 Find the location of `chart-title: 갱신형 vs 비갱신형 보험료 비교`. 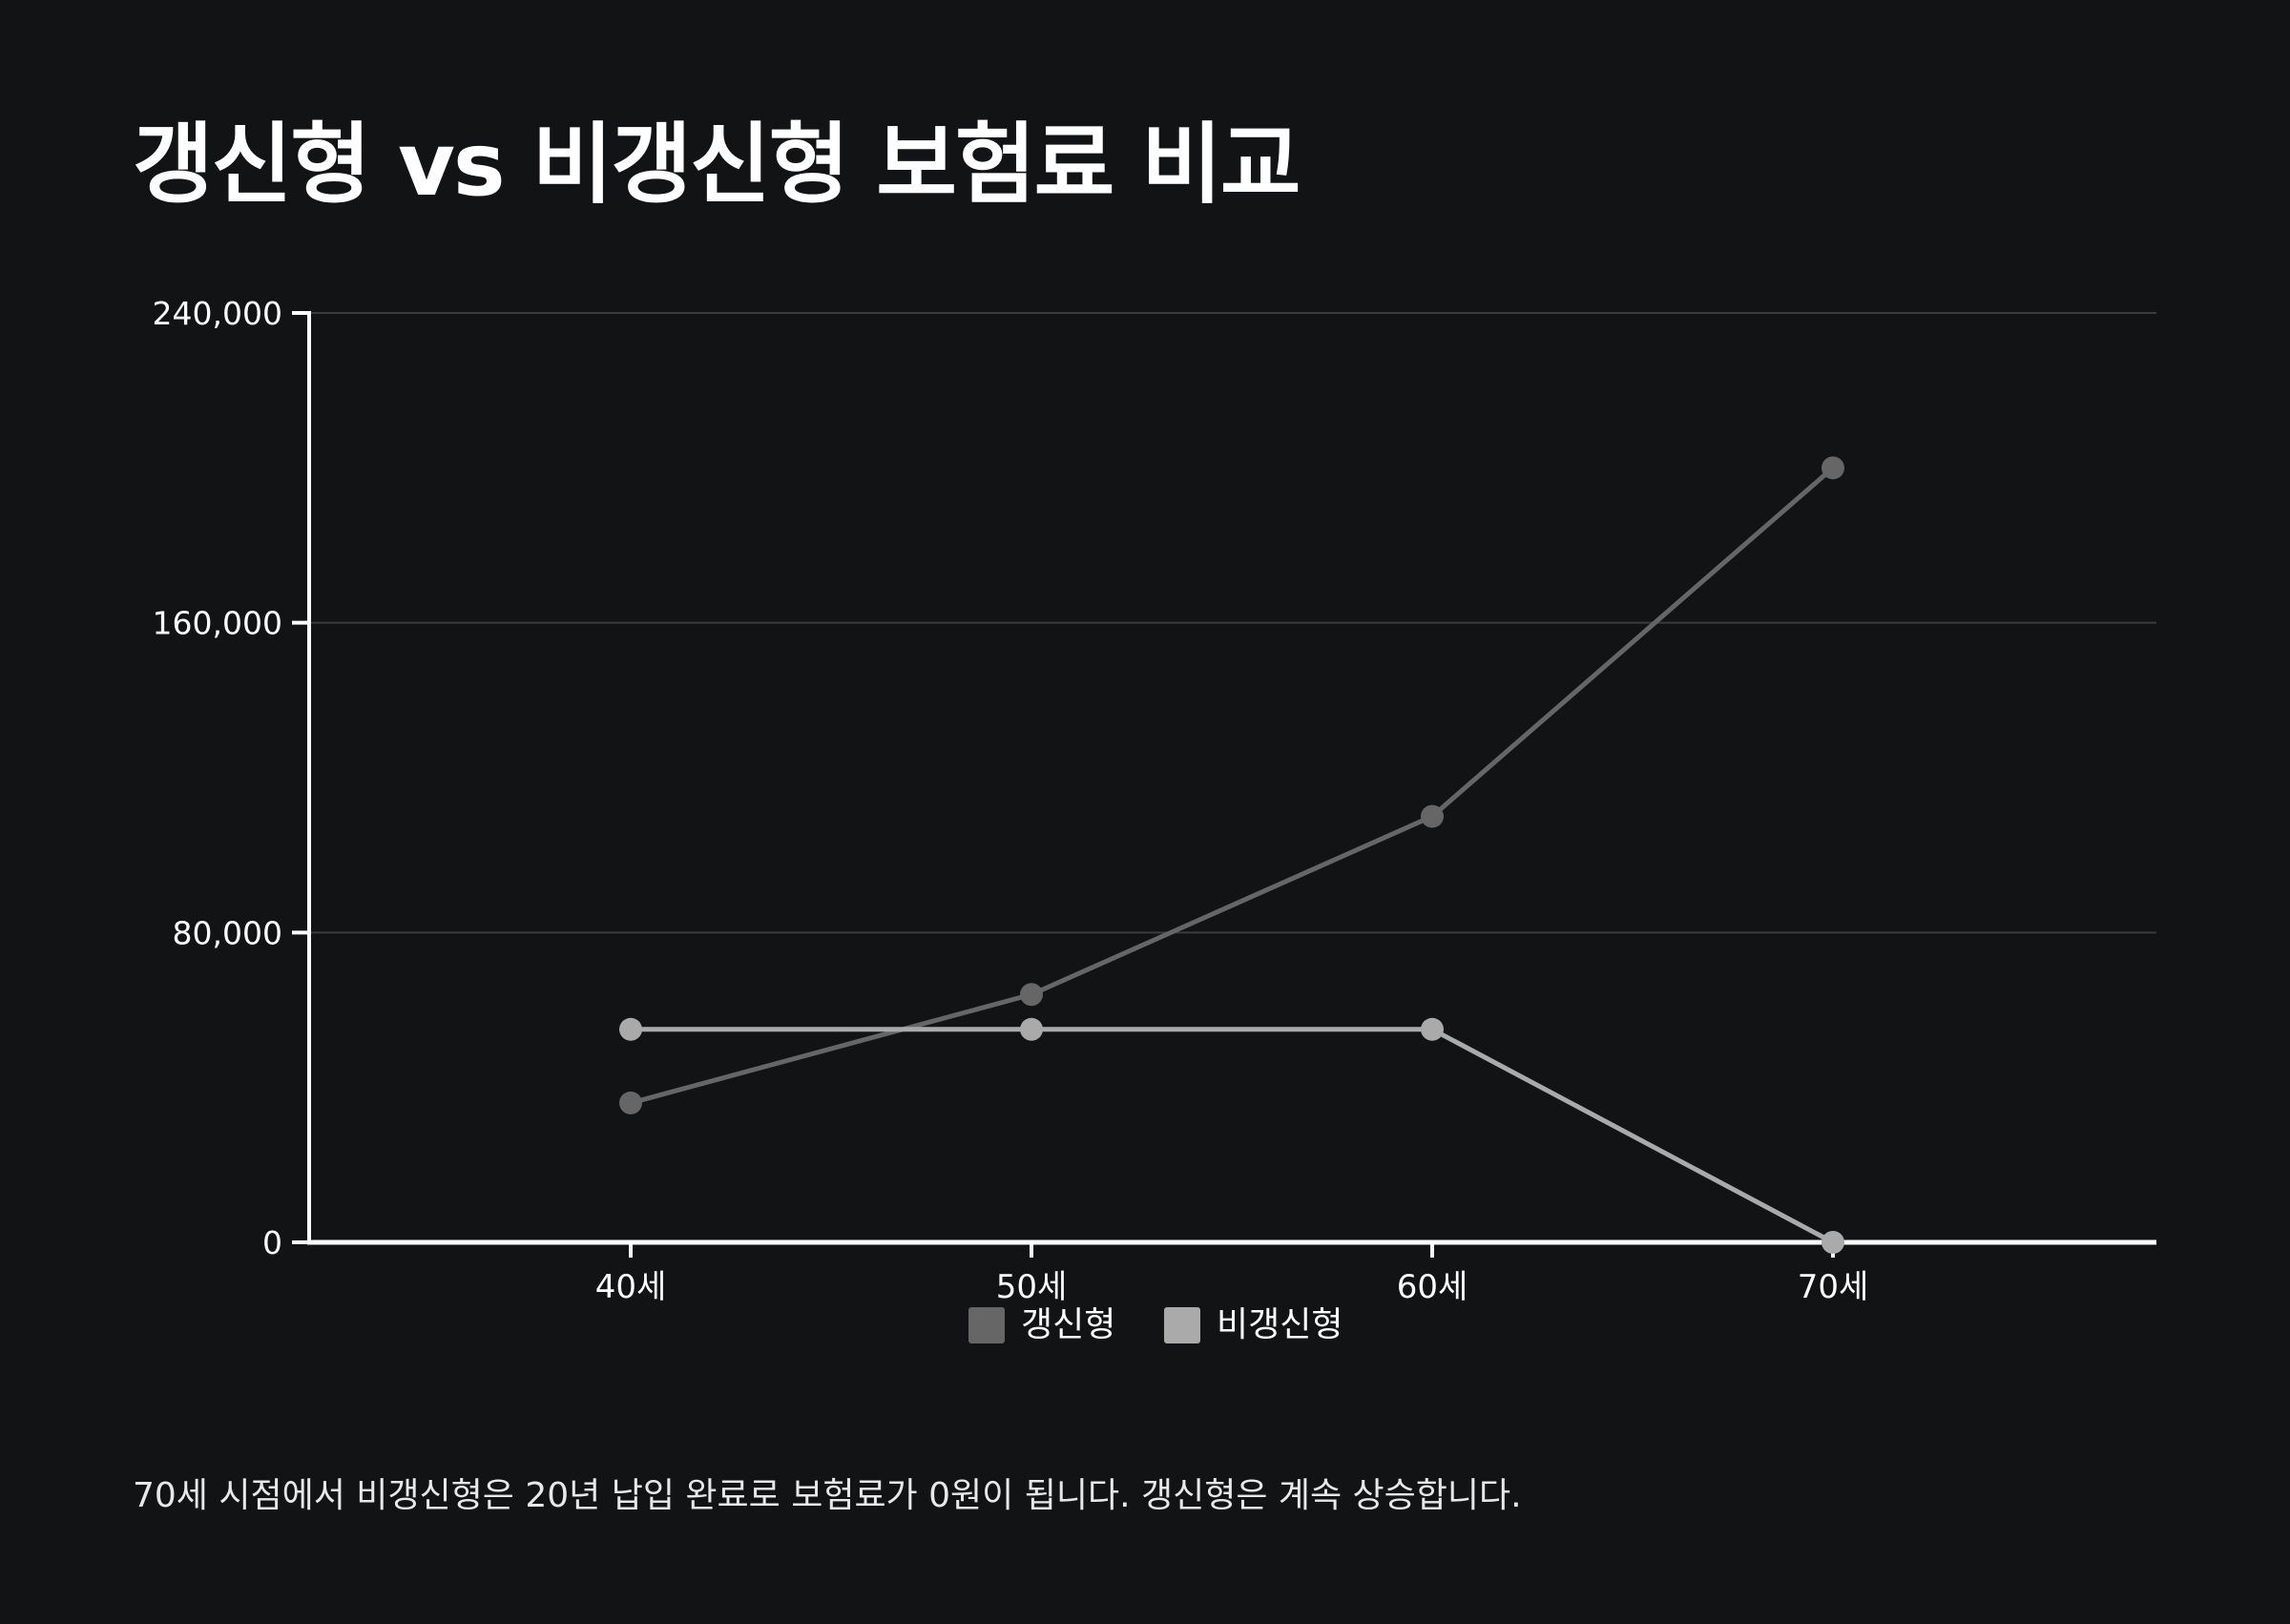

chart-title: 갱신형 vs 비갱신형 보험료 비교 is located at coordinates (717, 165).